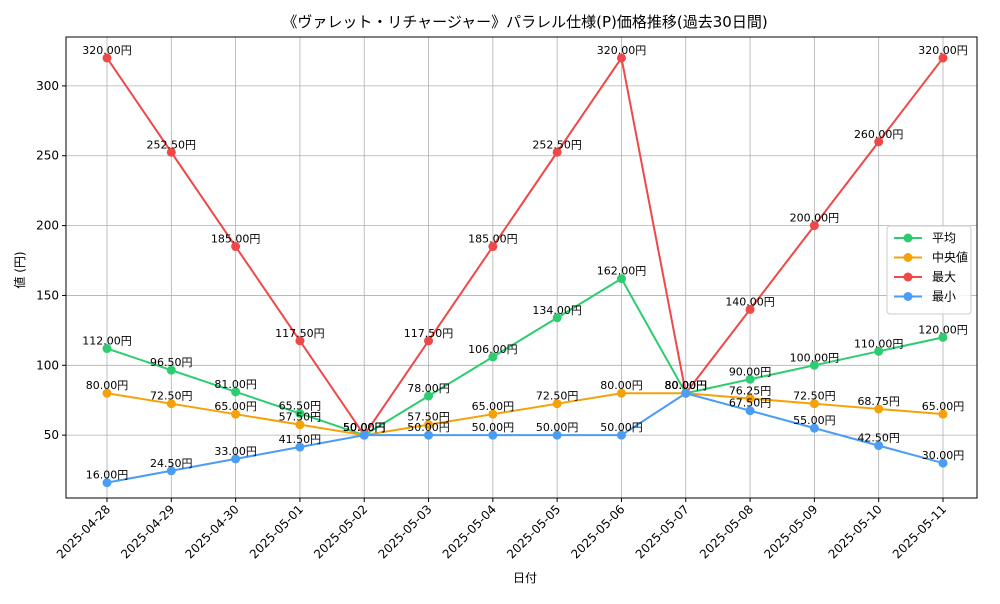 Image resolution: width=1000 pixels, height=604 pixels. Describe the element at coordinates (662, 531) in the screenshot. I see `x-tick-label: 2025-05-07` at that location.